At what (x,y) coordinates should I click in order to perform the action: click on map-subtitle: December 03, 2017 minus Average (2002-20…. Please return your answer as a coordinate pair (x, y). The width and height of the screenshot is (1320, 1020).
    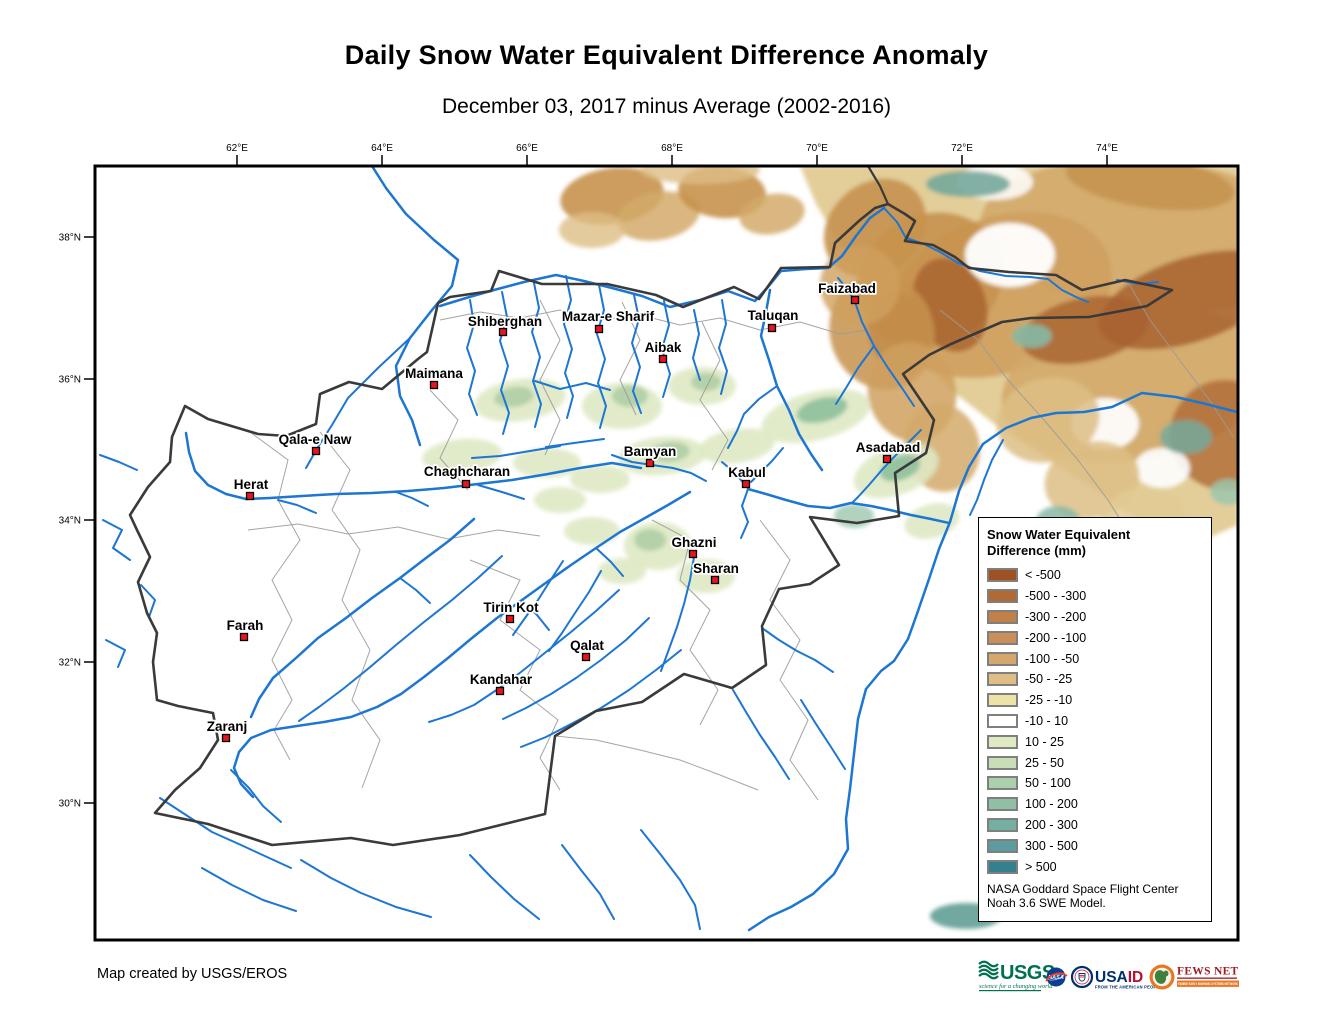
    Looking at the image, I should click on (666, 106).